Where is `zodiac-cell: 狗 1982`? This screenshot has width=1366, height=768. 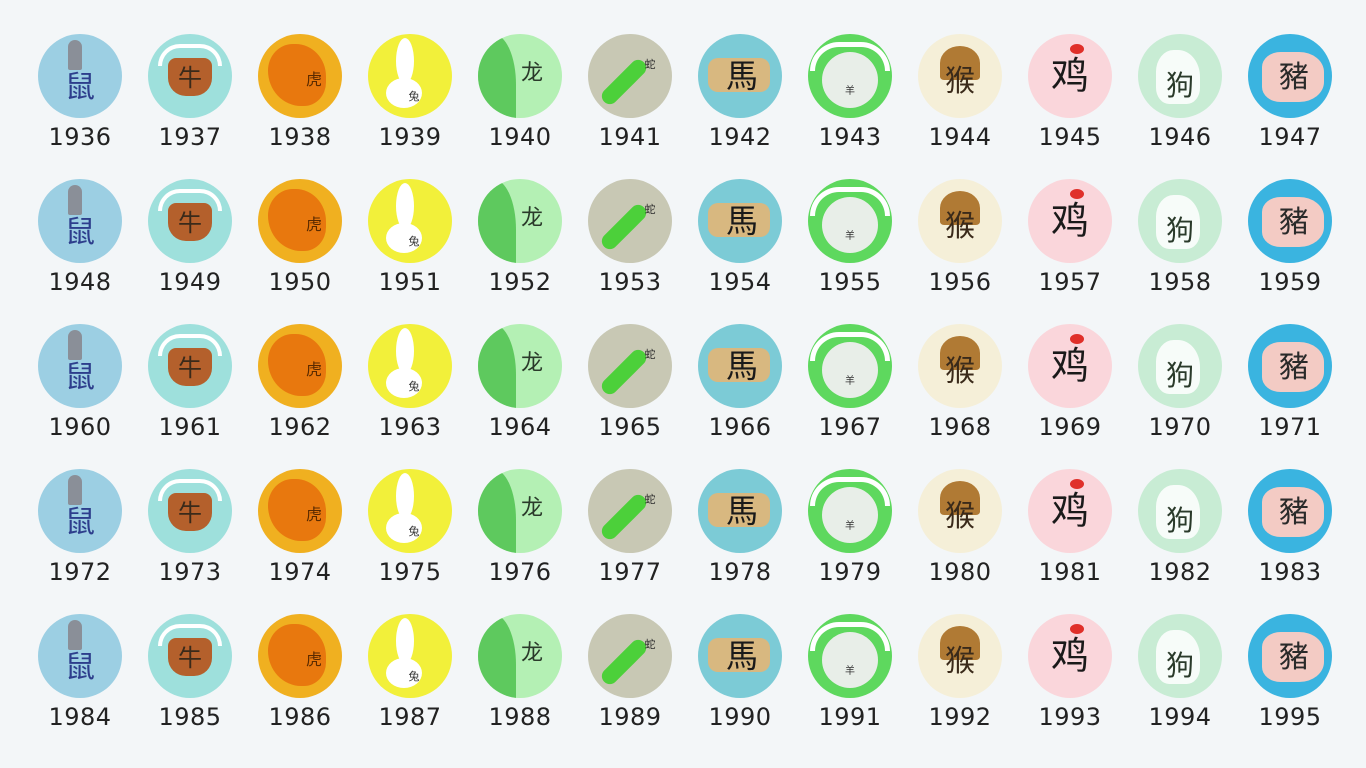 zodiac-cell: 狗 1982 is located at coordinates (1180, 541).